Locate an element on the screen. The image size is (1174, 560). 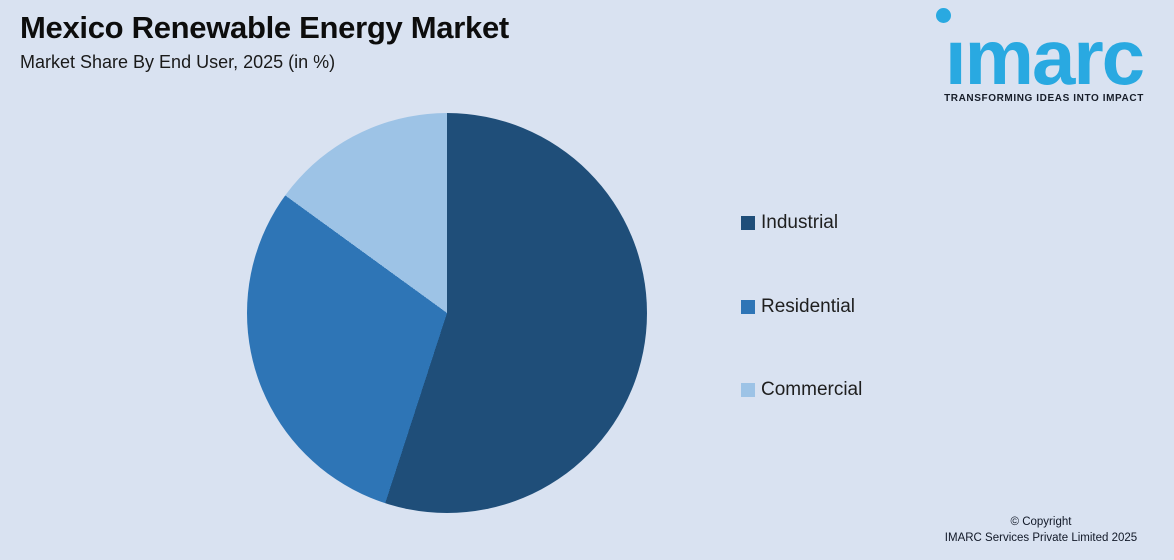
legend-item-residential: Residential is located at coordinates (798, 307).